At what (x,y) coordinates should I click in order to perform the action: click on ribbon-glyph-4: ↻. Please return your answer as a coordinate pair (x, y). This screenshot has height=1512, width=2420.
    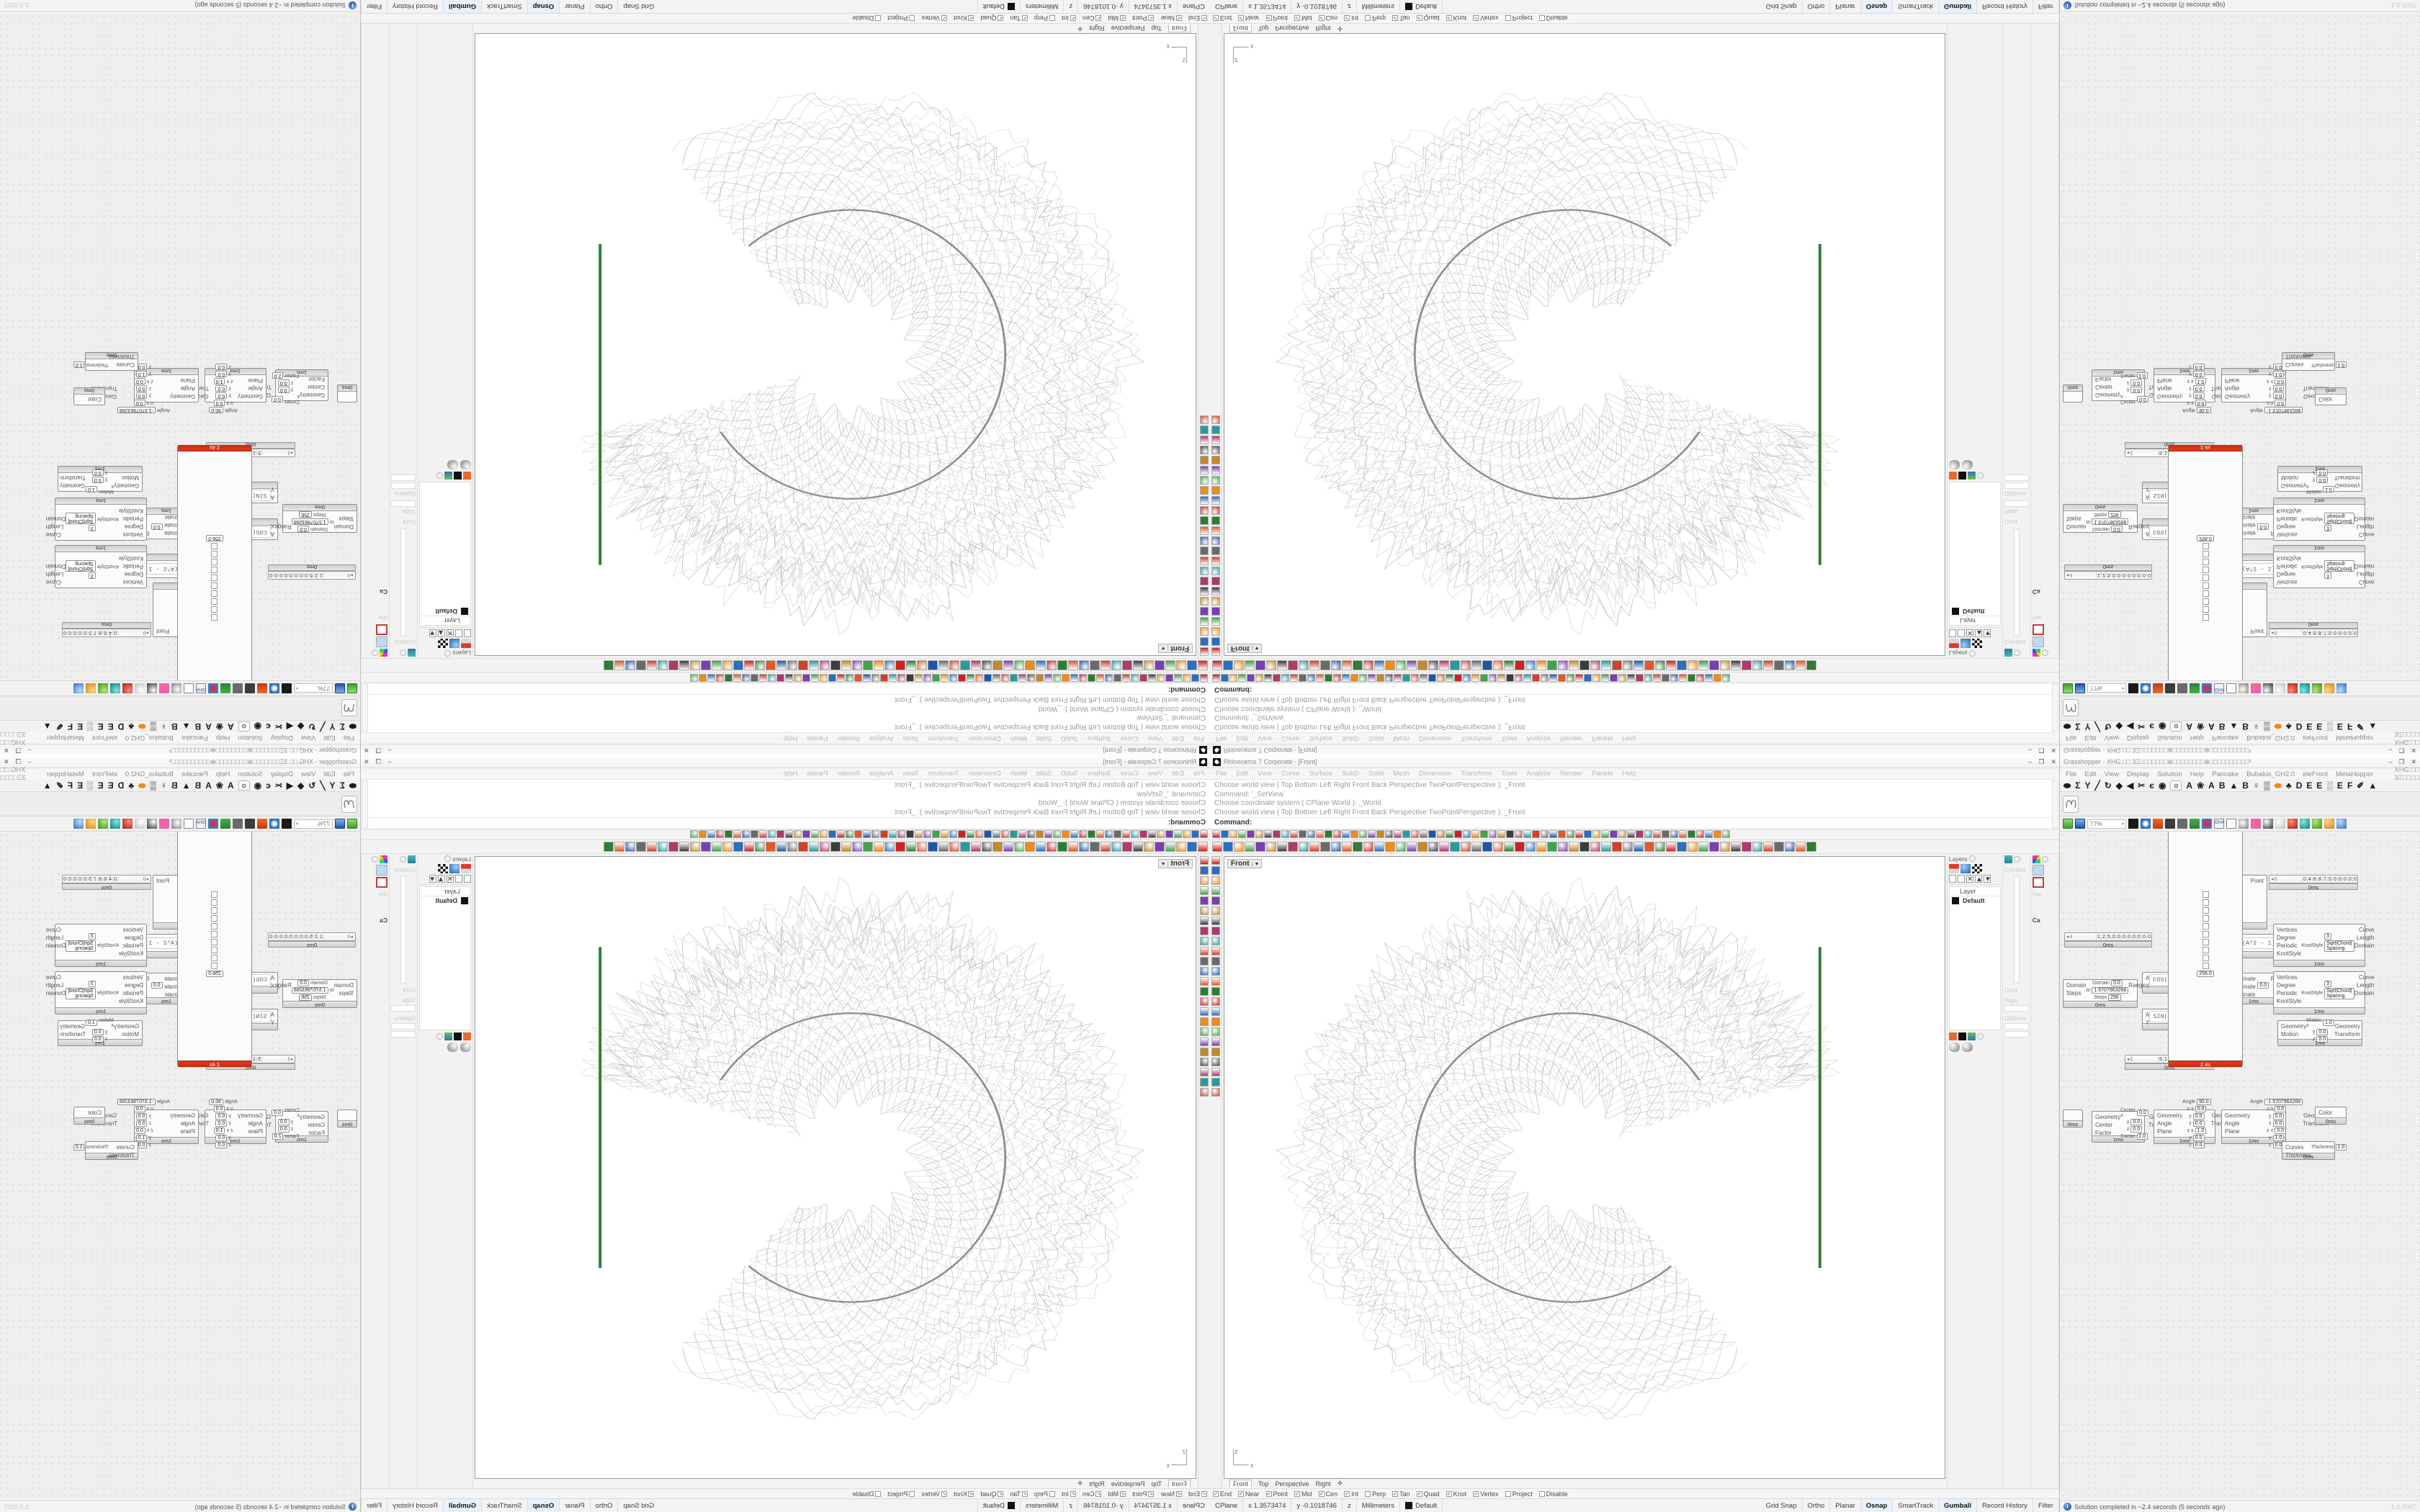
    Looking at the image, I should click on (312, 726).